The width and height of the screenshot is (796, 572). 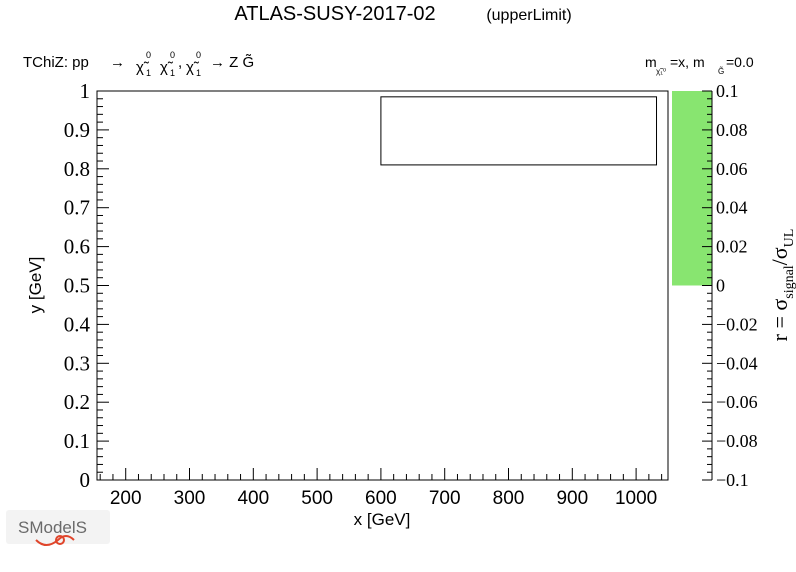 I want to click on x-axis-title: x [GeV], so click(x=382, y=519).